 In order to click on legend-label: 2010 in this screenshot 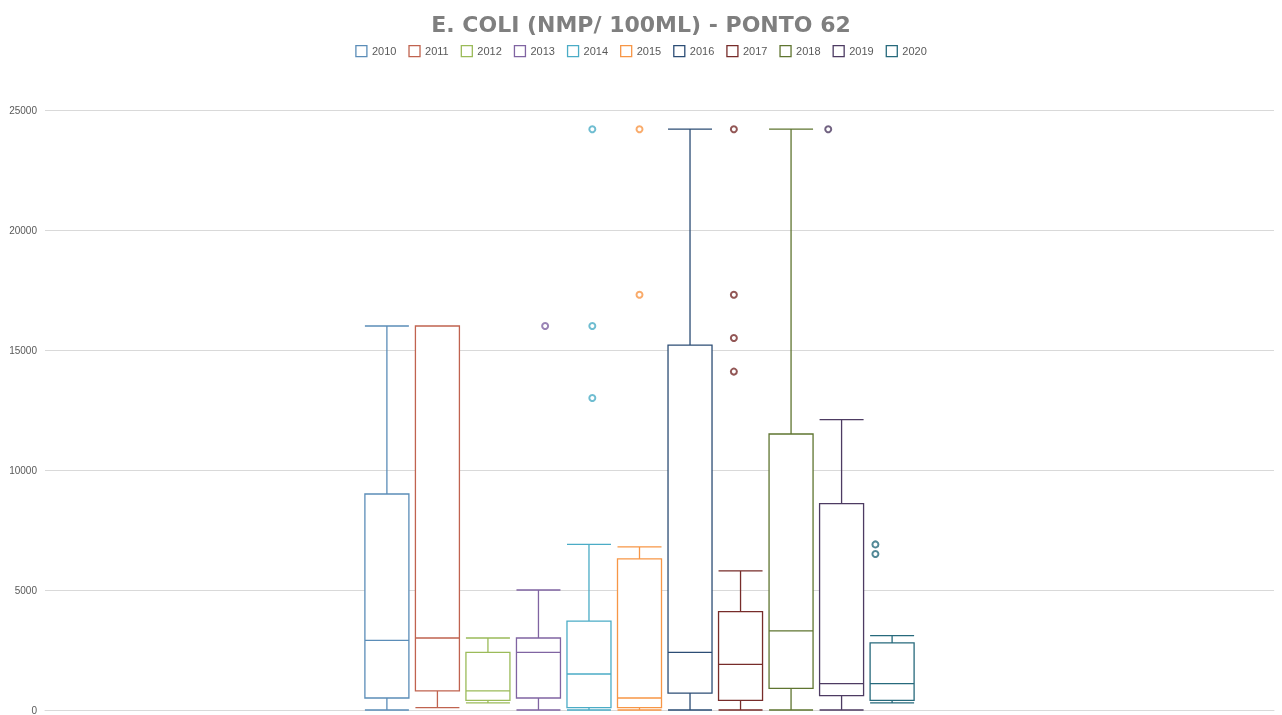, I will do `click(384, 51)`.